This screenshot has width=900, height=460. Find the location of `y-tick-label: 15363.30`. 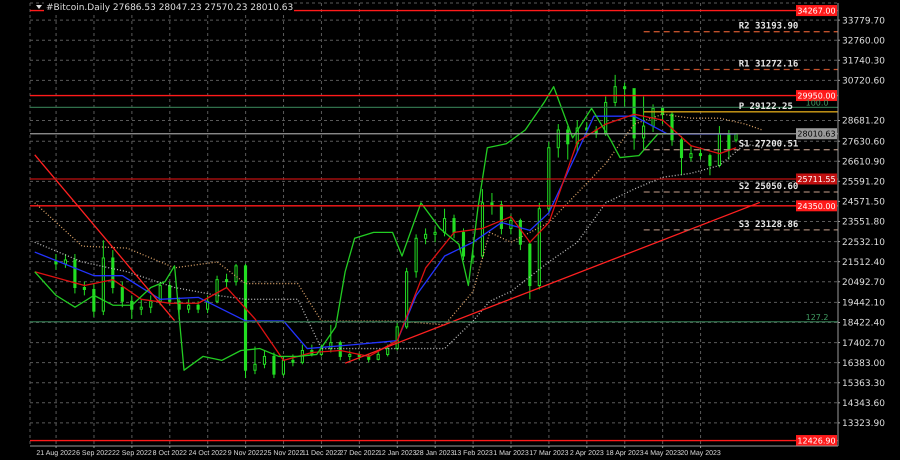

y-tick-label: 15363.30 is located at coordinates (864, 383).